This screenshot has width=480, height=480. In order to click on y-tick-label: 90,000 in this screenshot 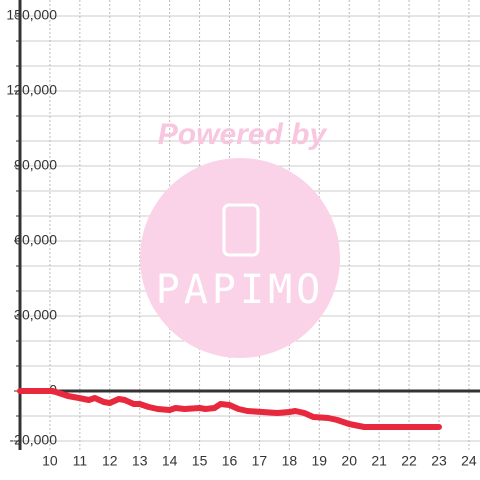, I will do `click(35, 165)`.